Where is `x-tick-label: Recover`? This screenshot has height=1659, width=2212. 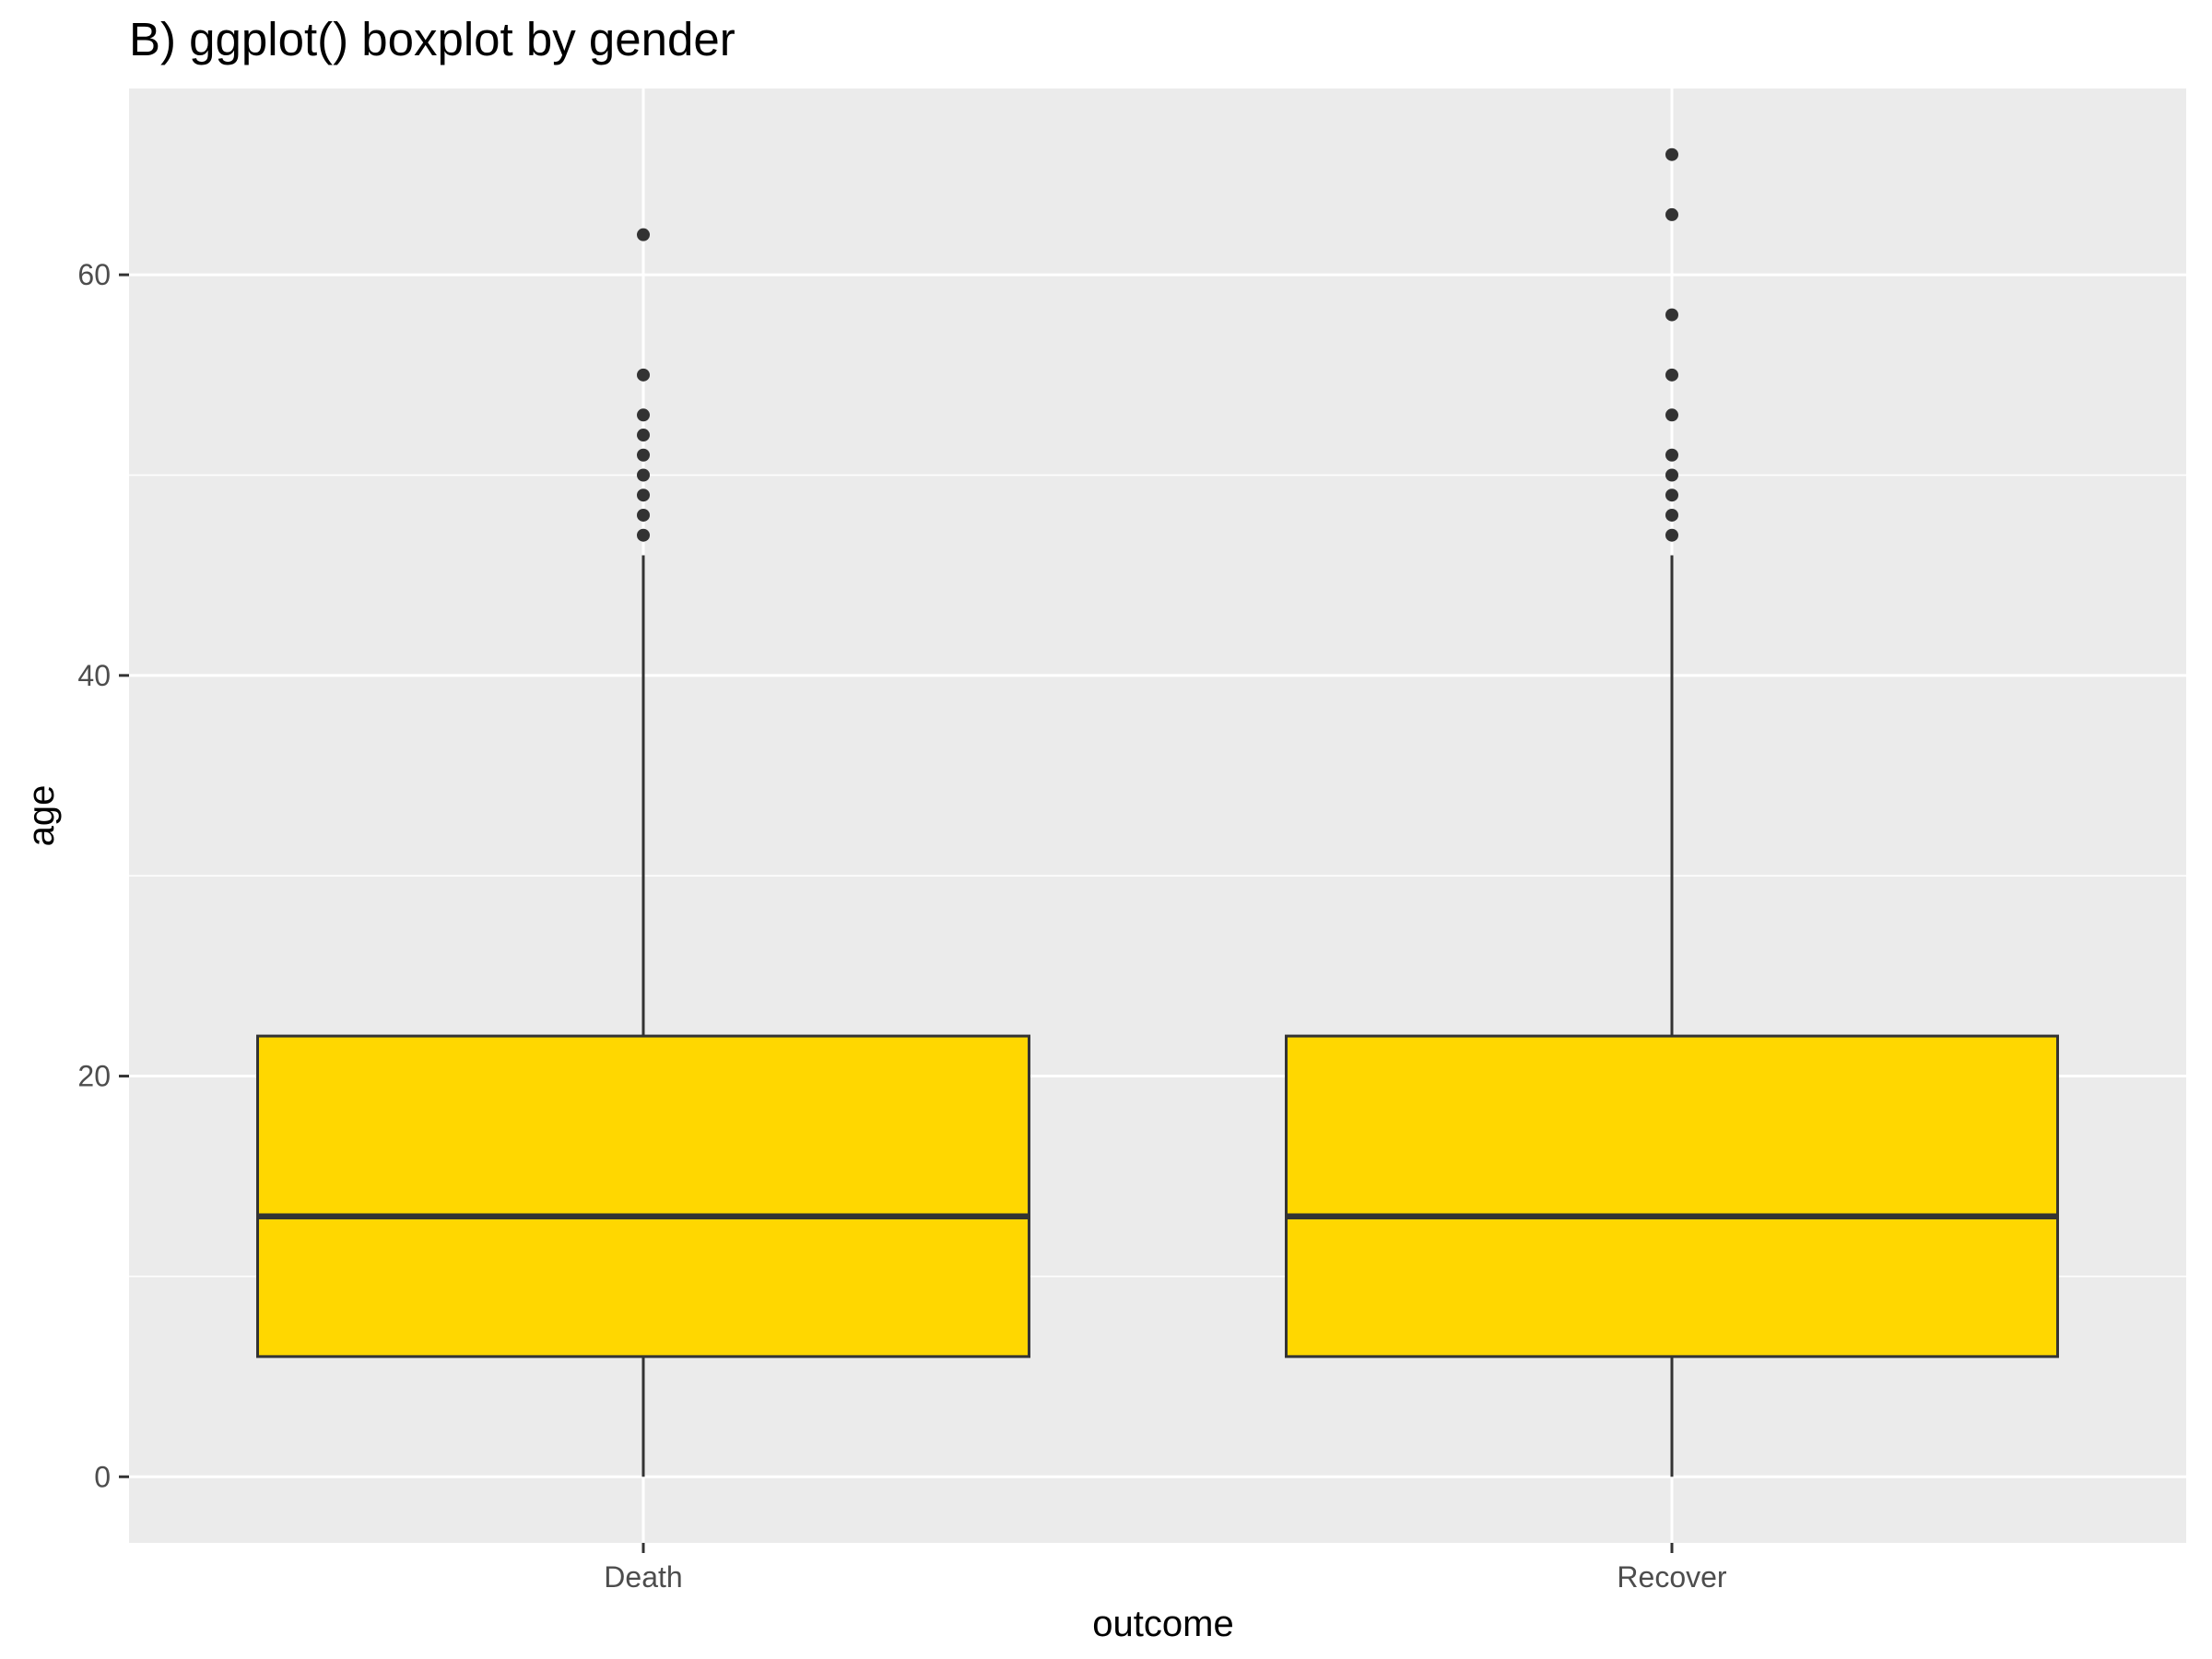 x-tick-label: Recover is located at coordinates (1672, 1577).